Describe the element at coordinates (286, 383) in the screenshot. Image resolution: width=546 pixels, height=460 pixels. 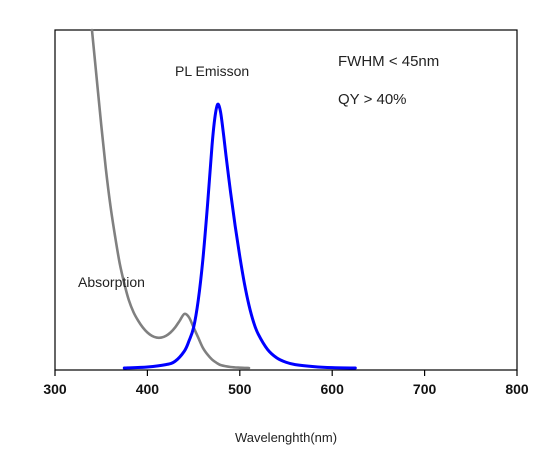
I see `x-axis-ticks: 300 400 500 600 700 800` at that location.